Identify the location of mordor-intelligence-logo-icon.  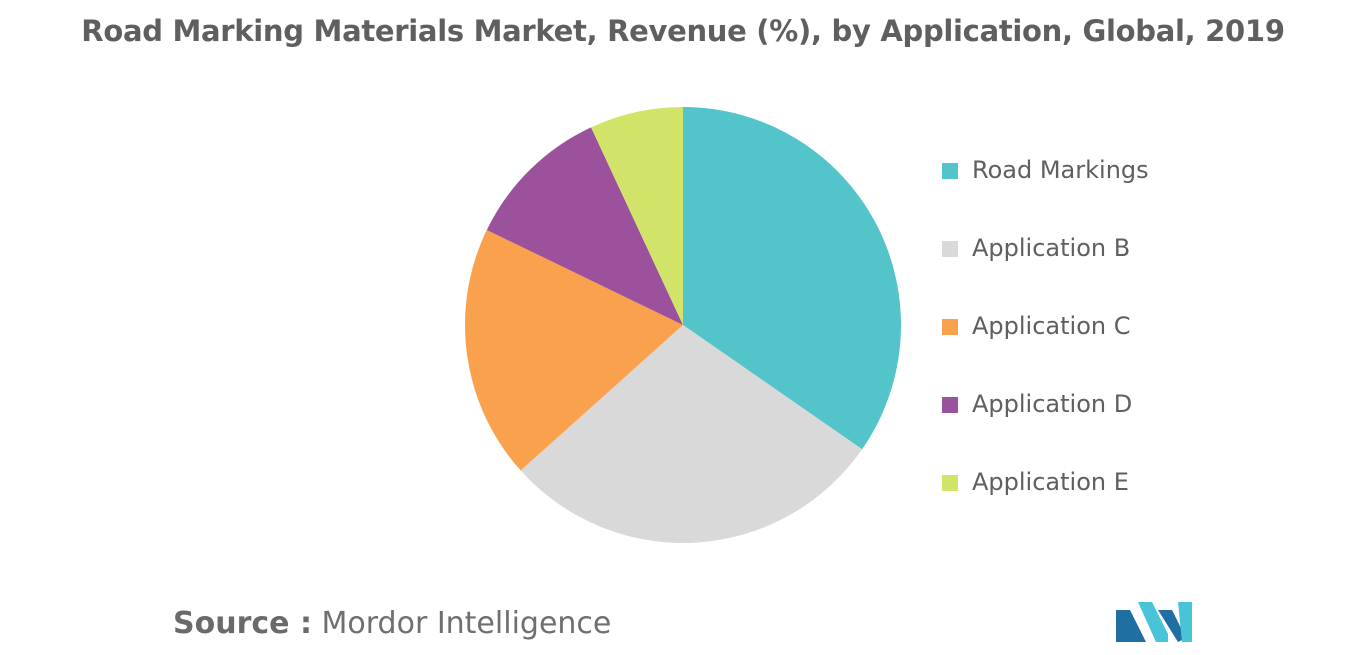
(1154, 622).